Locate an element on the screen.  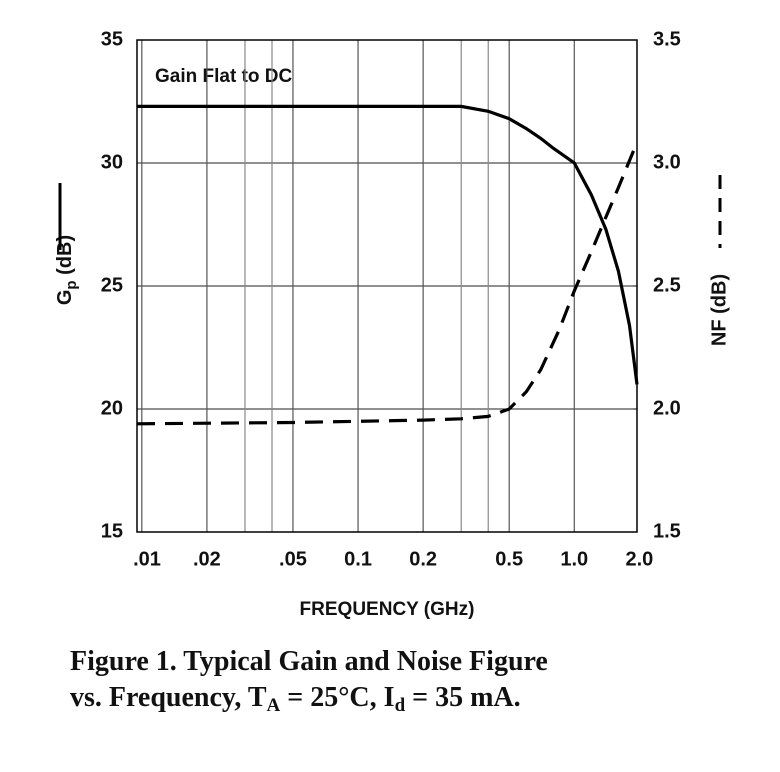
y-tick-label: 20 is located at coordinates (112, 408).